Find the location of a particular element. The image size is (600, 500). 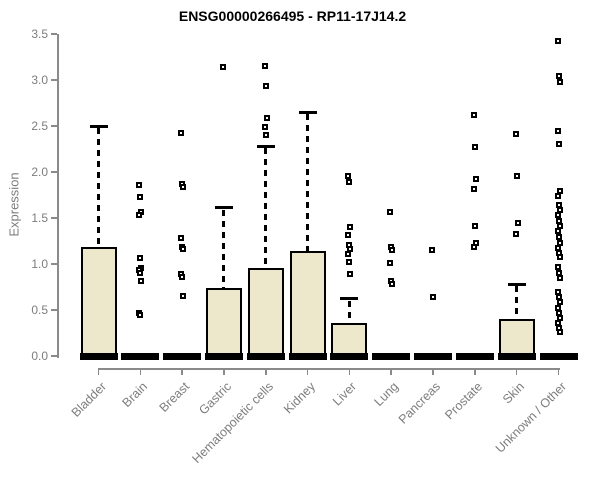

y-tick-label: 3.0 is located at coordinates (39, 79).